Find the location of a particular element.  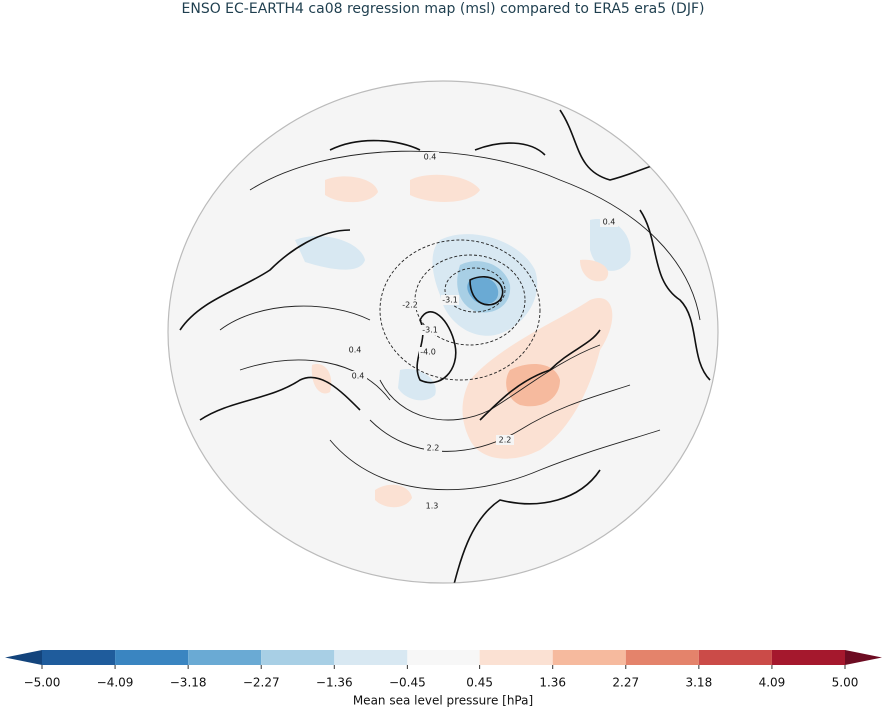

colorbar-tick-label: 5.00 is located at coordinates (845, 683).